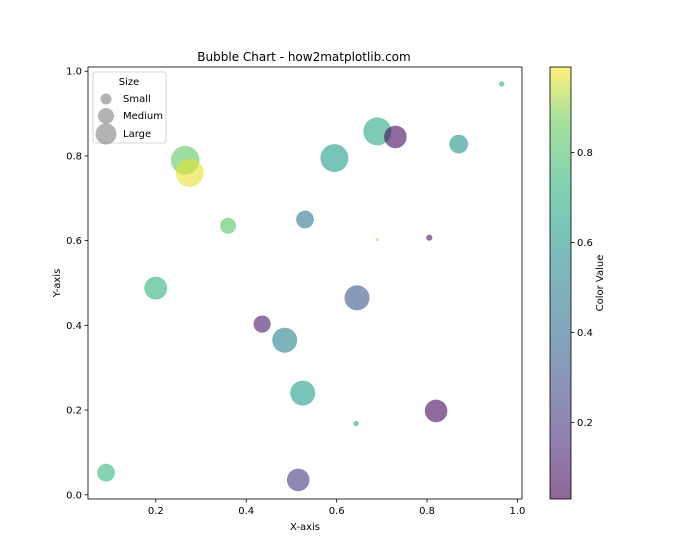  Describe the element at coordinates (74, 495) in the screenshot. I see `y-tick-label-0: 0.0` at that location.